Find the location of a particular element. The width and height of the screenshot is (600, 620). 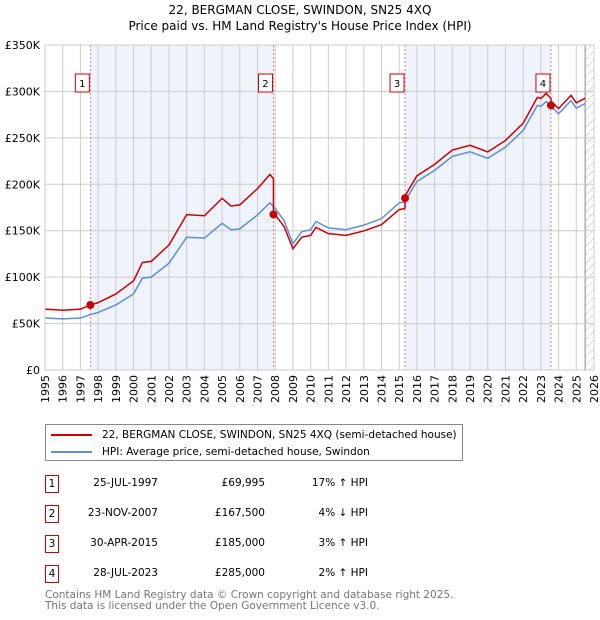

x-tick-label: 2025 is located at coordinates (576, 389).